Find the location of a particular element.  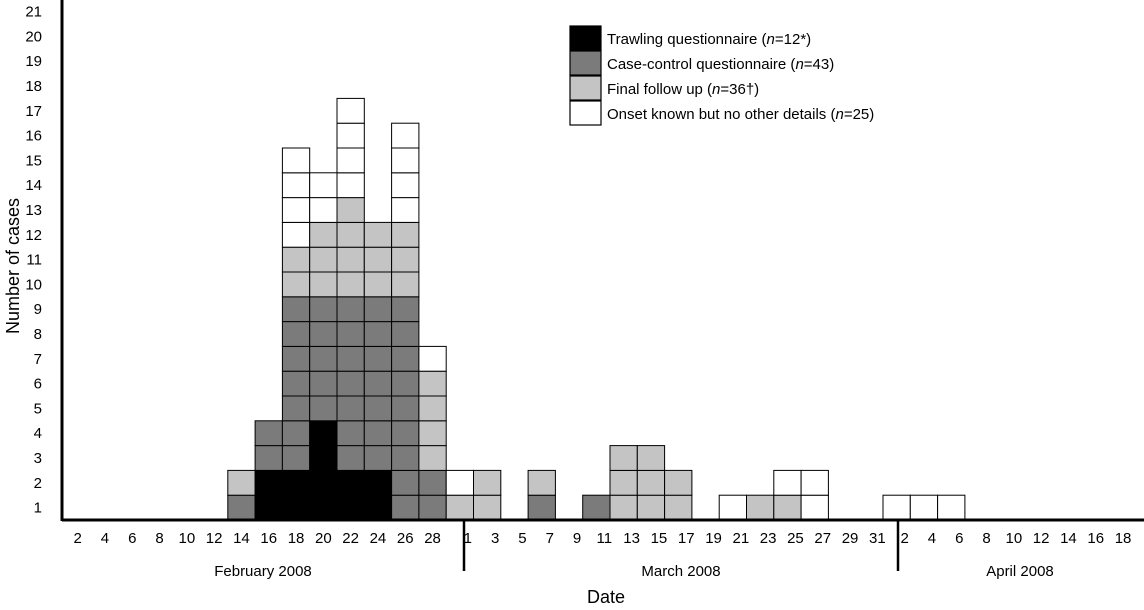

y-axis-title: Number of cases is located at coordinates (13, 266).